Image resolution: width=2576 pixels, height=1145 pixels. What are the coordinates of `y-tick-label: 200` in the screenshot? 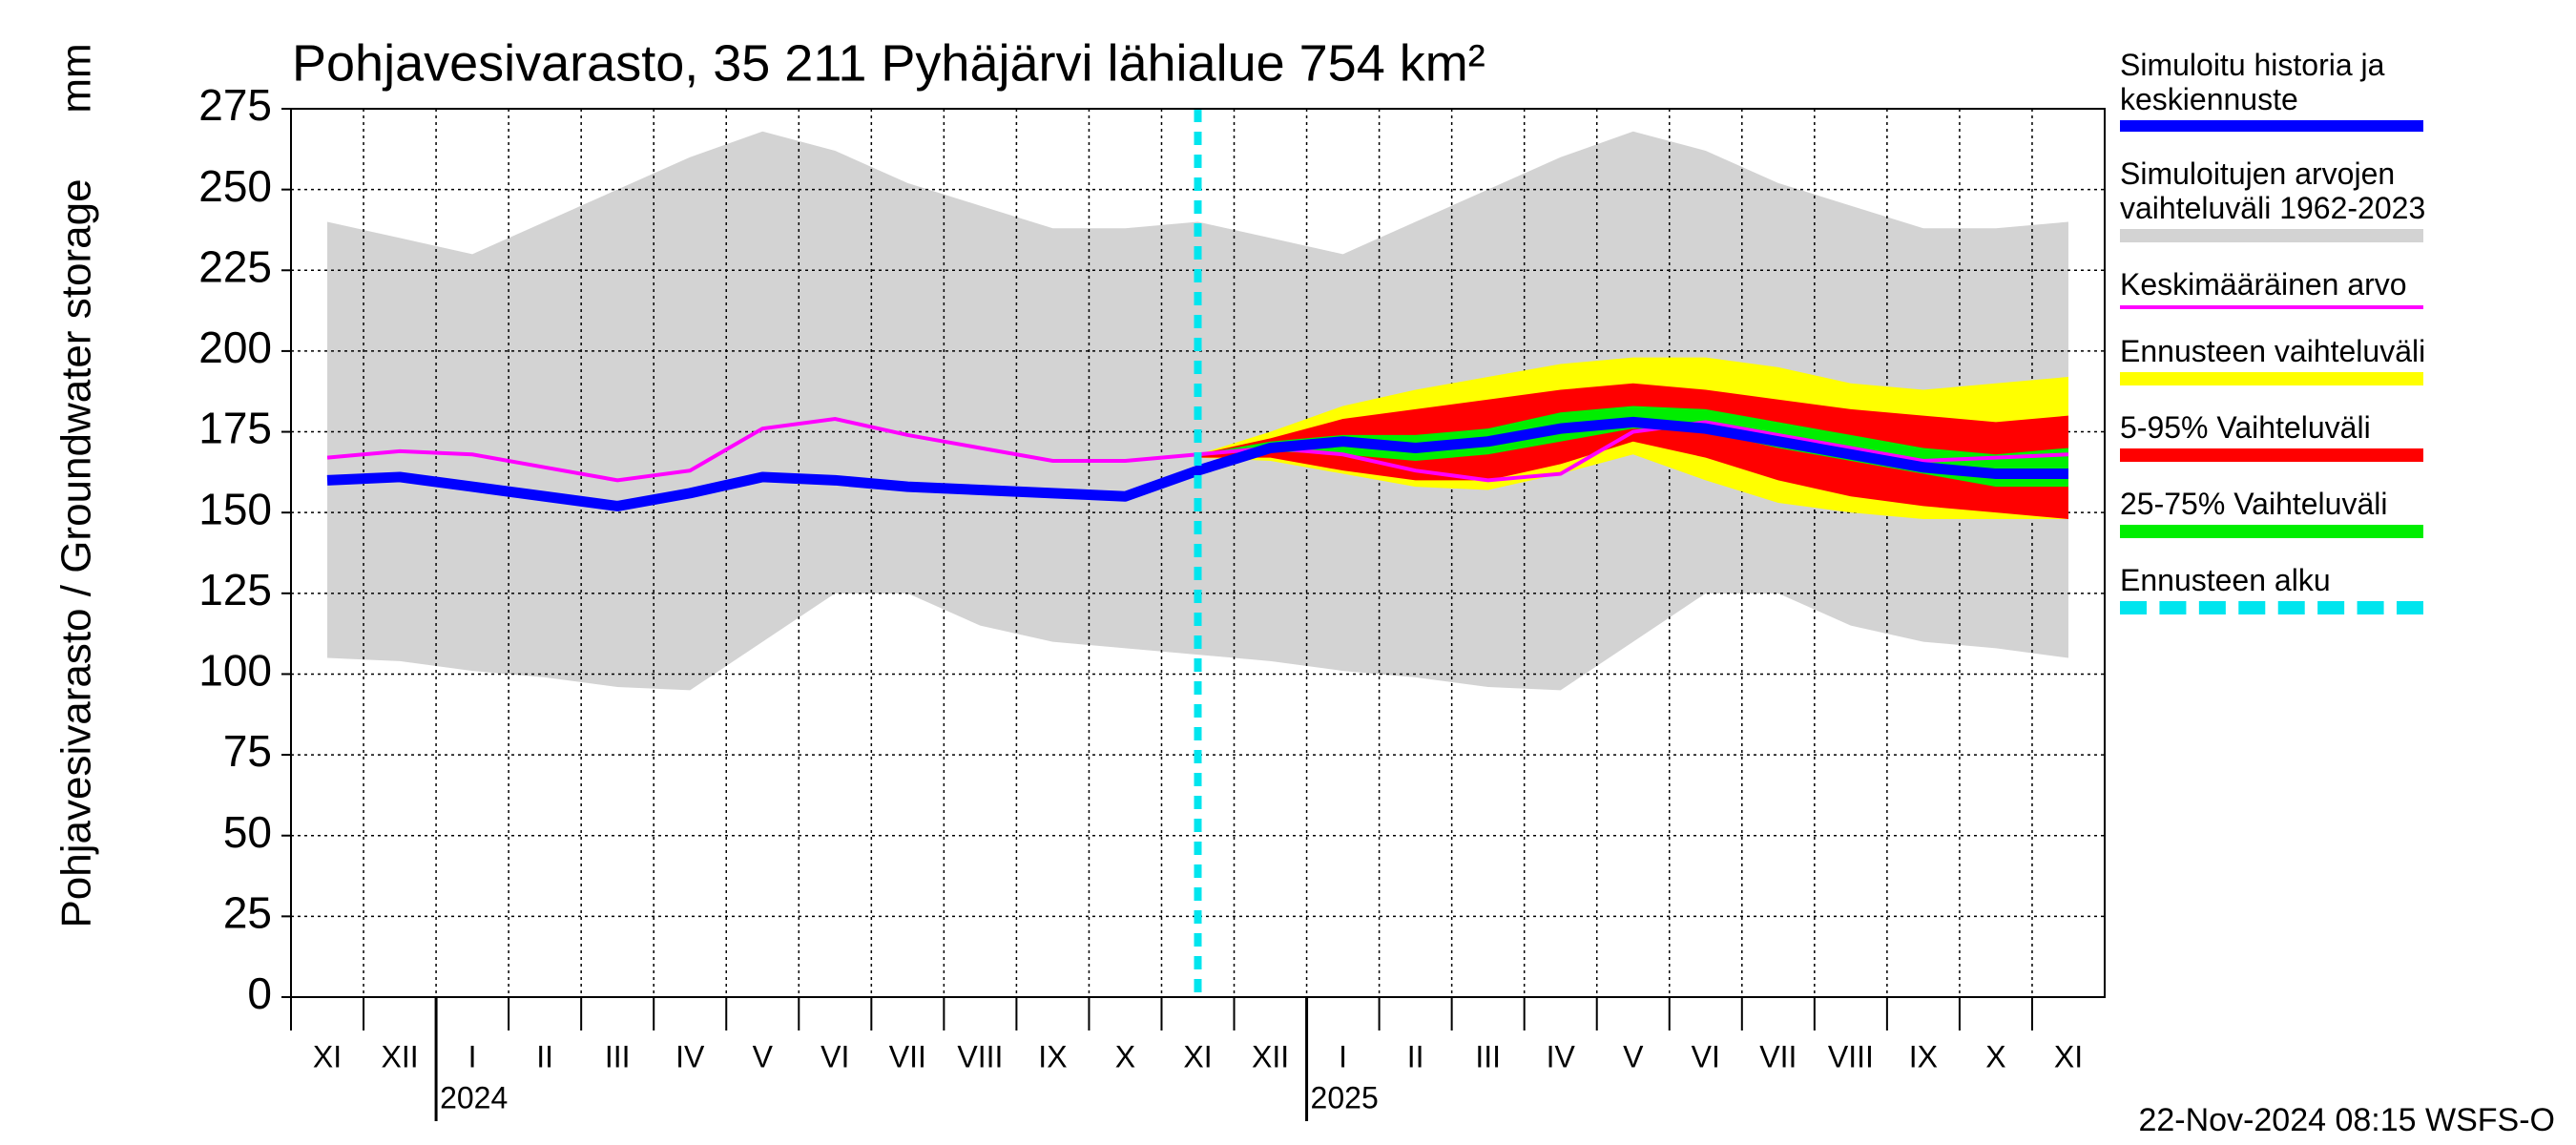 It's located at (235, 348).